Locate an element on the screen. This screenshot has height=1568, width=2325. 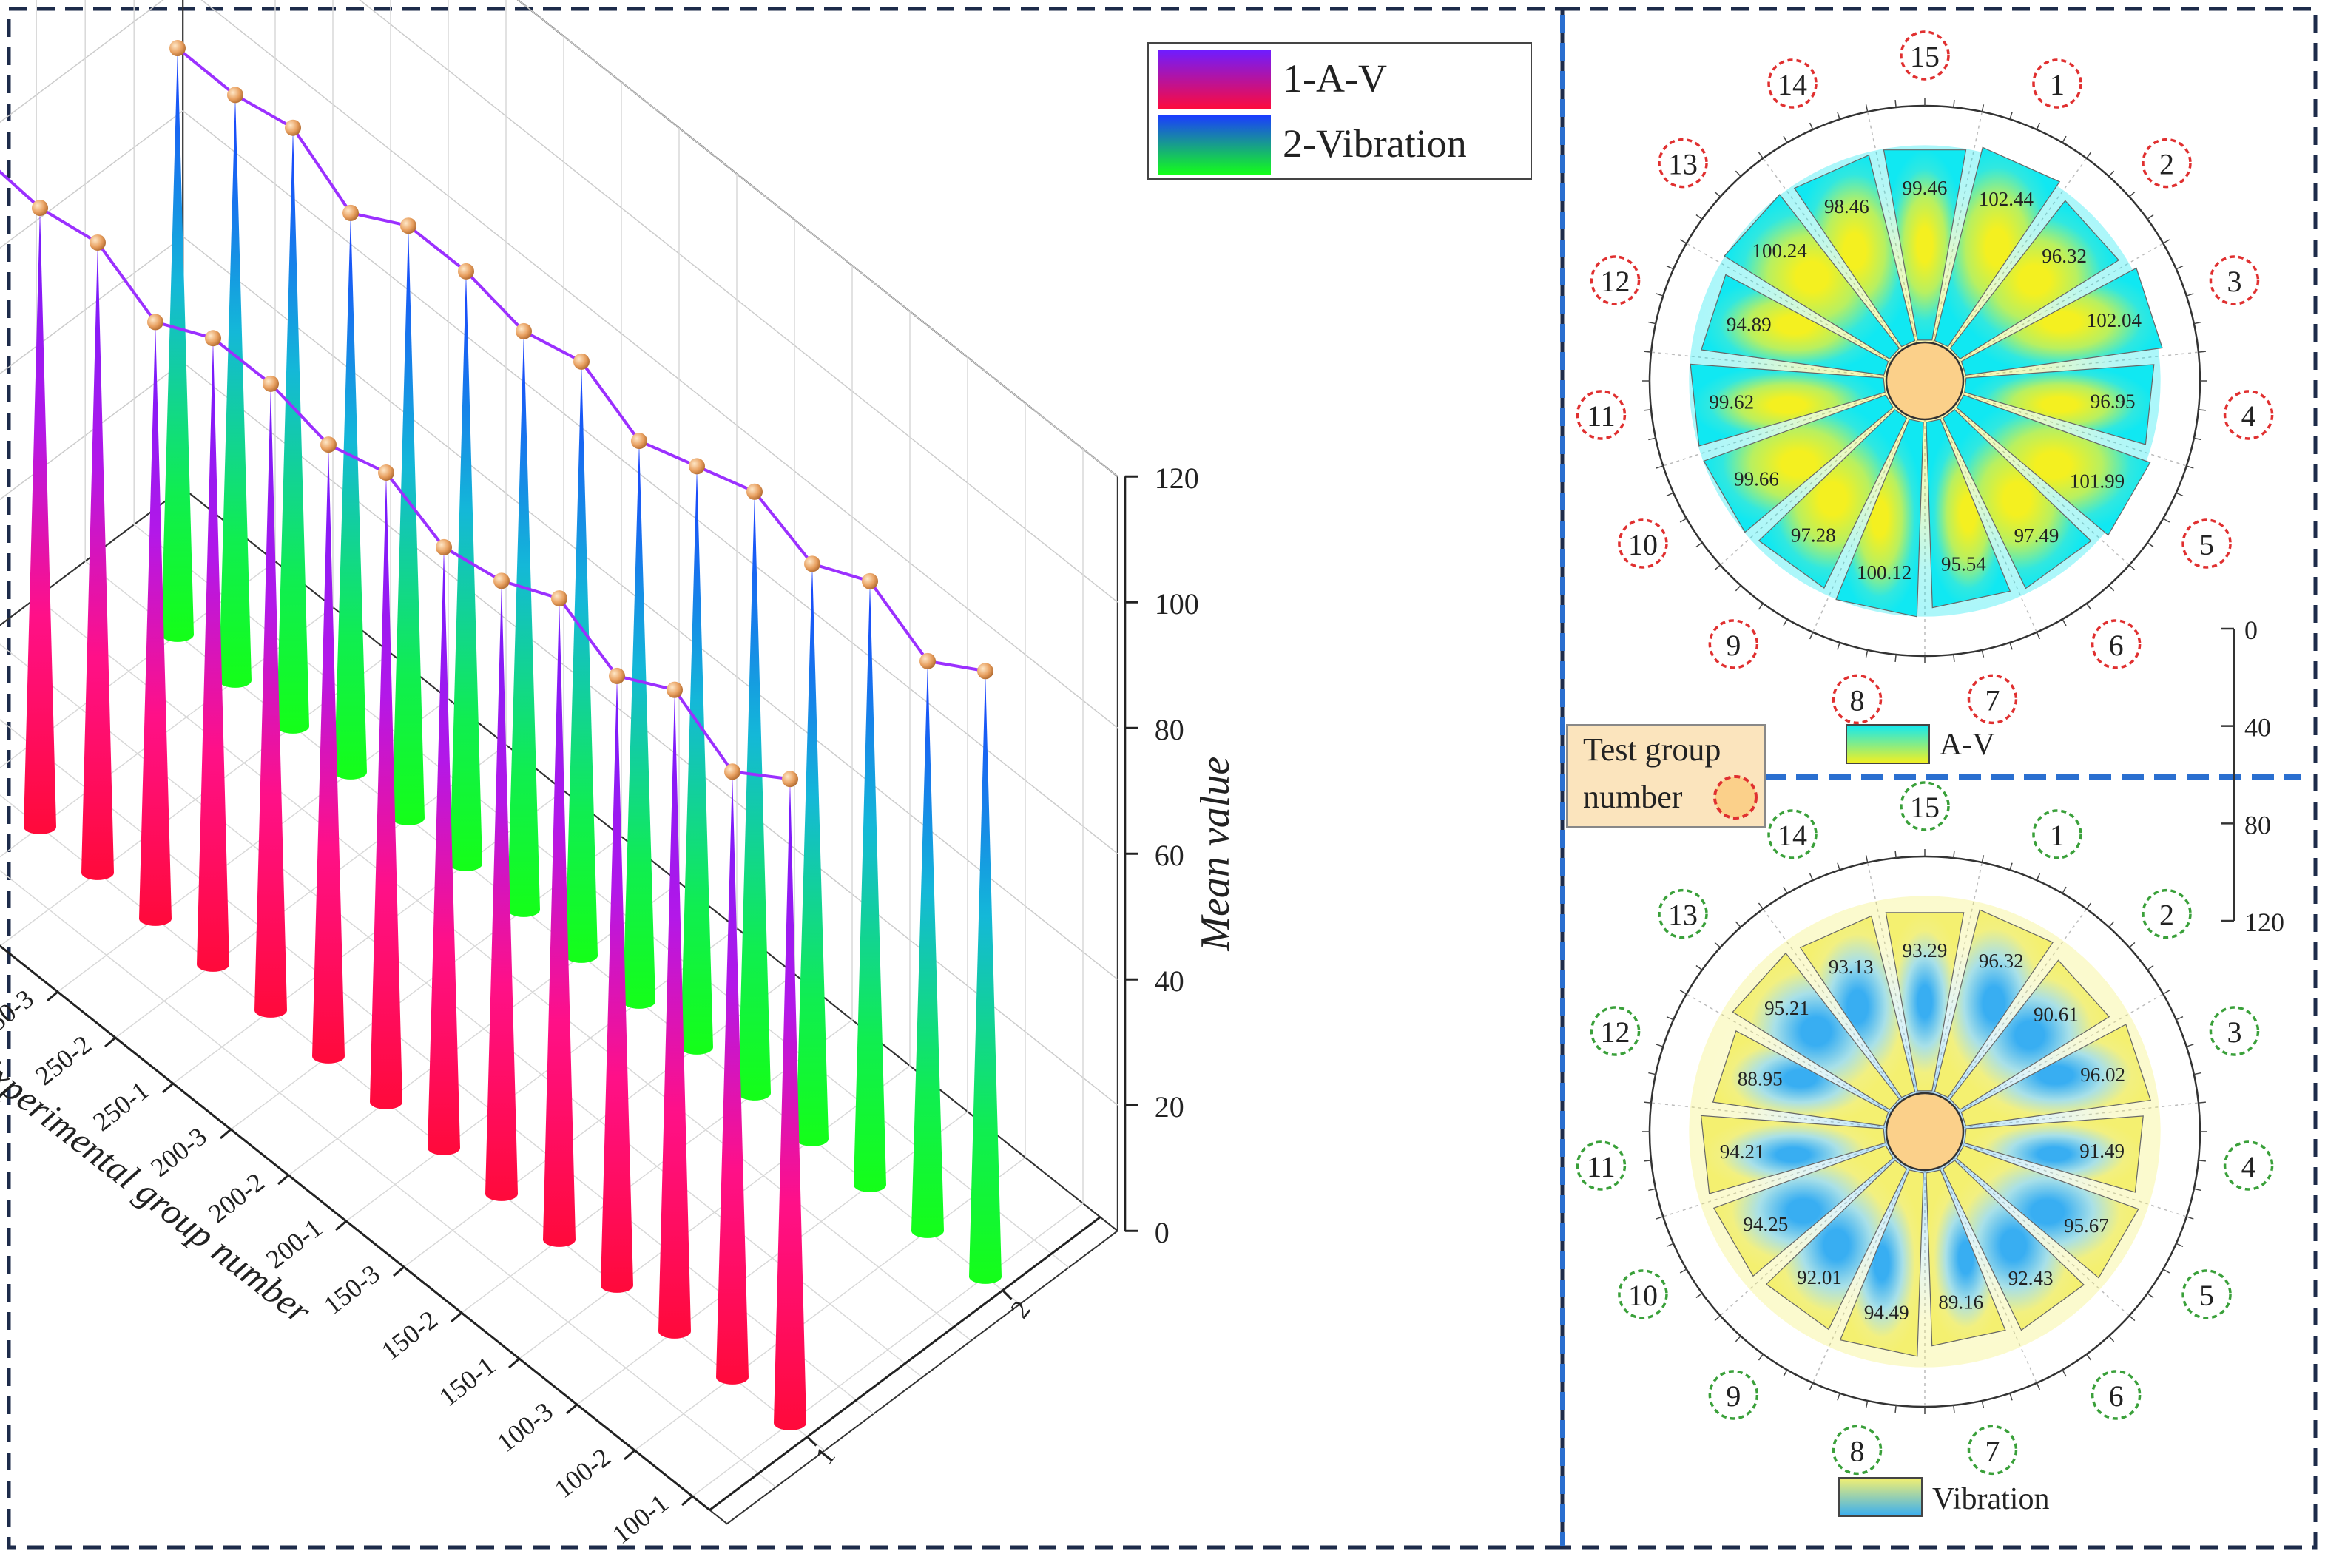
legend-av: A-V is located at coordinates (1920, 744).